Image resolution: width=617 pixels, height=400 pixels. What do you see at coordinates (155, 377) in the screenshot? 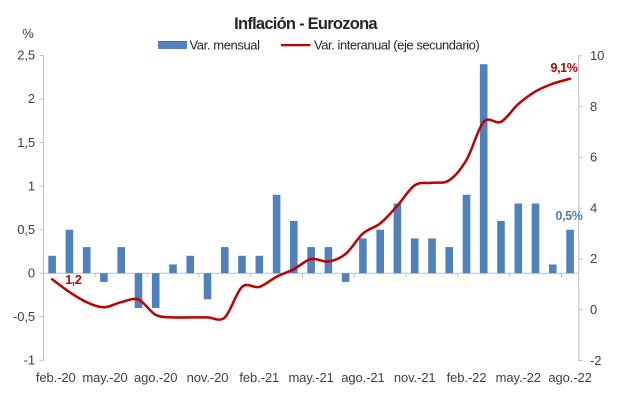
I see `svg-text: ago.-20` at bounding box center [155, 377].